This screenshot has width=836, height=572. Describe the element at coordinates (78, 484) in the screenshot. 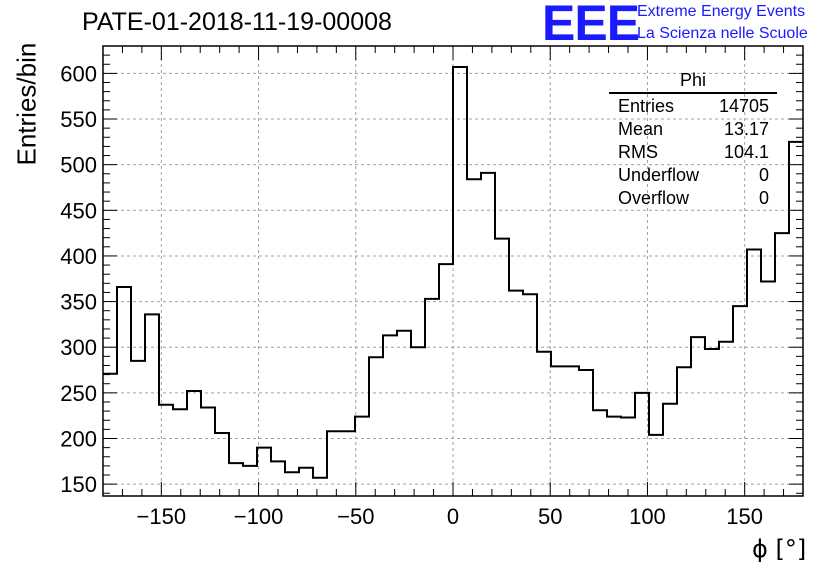

I see `y-tick-label: 150` at that location.